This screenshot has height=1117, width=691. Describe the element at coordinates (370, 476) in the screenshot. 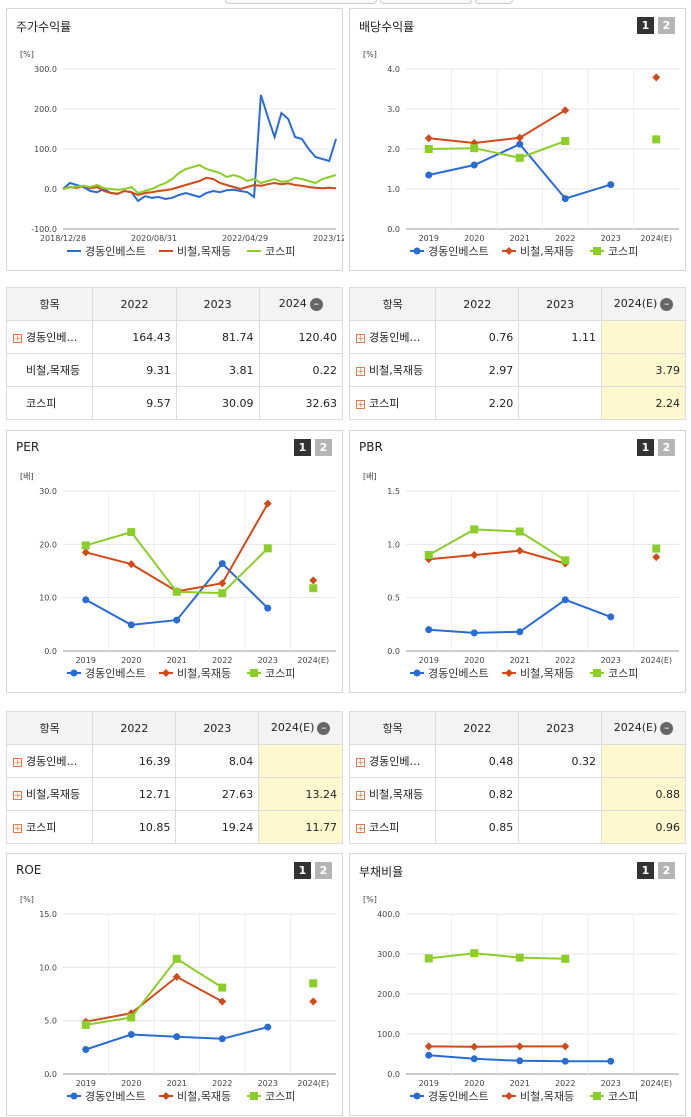

I see `y-unit-label: [배]` at that location.